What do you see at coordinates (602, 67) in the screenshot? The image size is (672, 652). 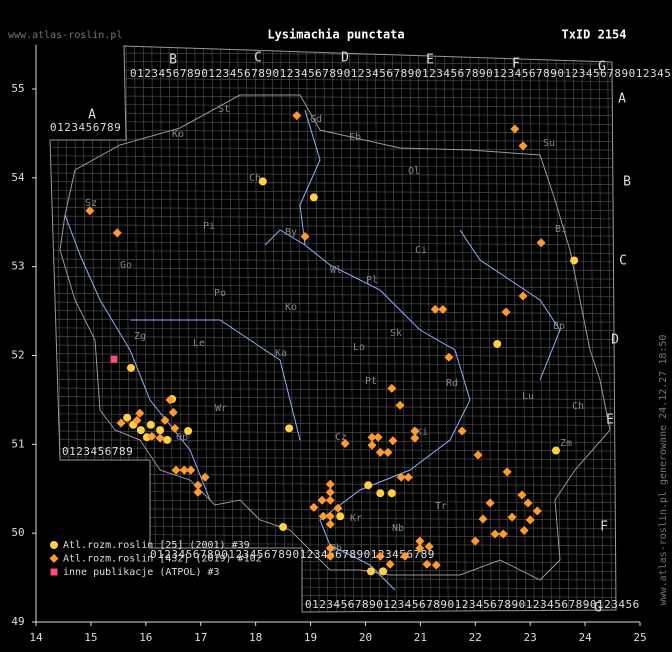 I see `grid-letter: G` at bounding box center [602, 67].